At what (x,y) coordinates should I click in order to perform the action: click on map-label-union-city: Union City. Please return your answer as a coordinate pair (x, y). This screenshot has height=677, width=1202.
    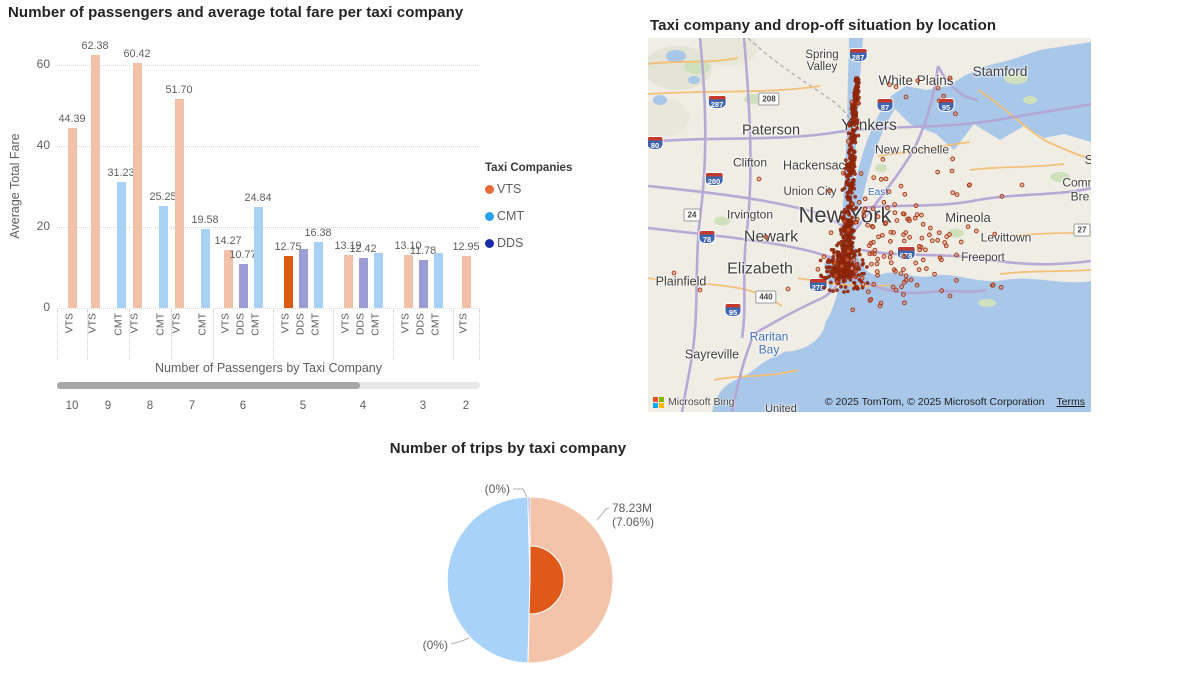
    Looking at the image, I should click on (810, 191).